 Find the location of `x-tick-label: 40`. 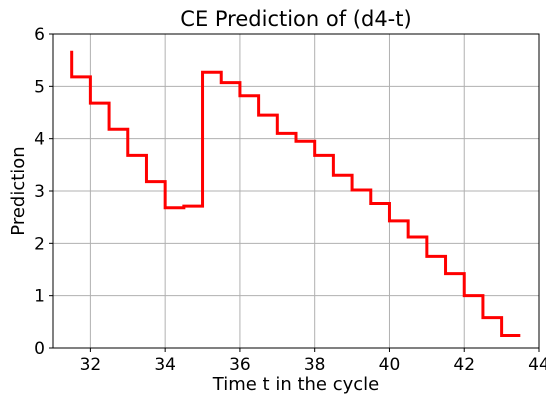

x-tick-label: 40 is located at coordinates (390, 365).